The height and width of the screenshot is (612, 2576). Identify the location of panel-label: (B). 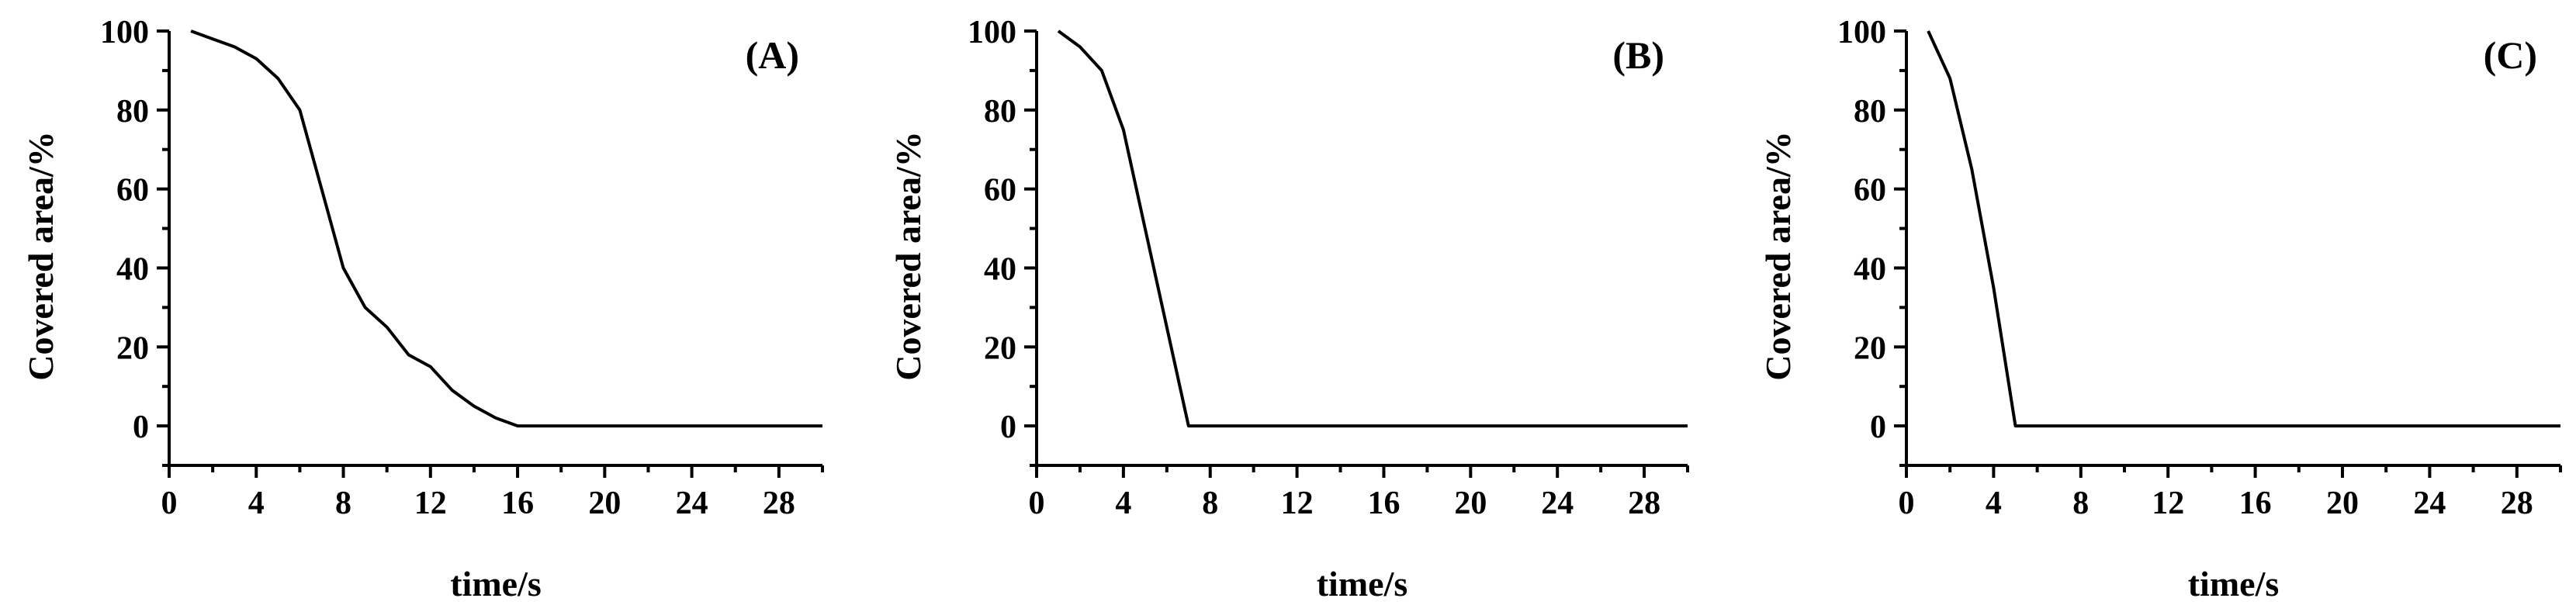
(1638, 55).